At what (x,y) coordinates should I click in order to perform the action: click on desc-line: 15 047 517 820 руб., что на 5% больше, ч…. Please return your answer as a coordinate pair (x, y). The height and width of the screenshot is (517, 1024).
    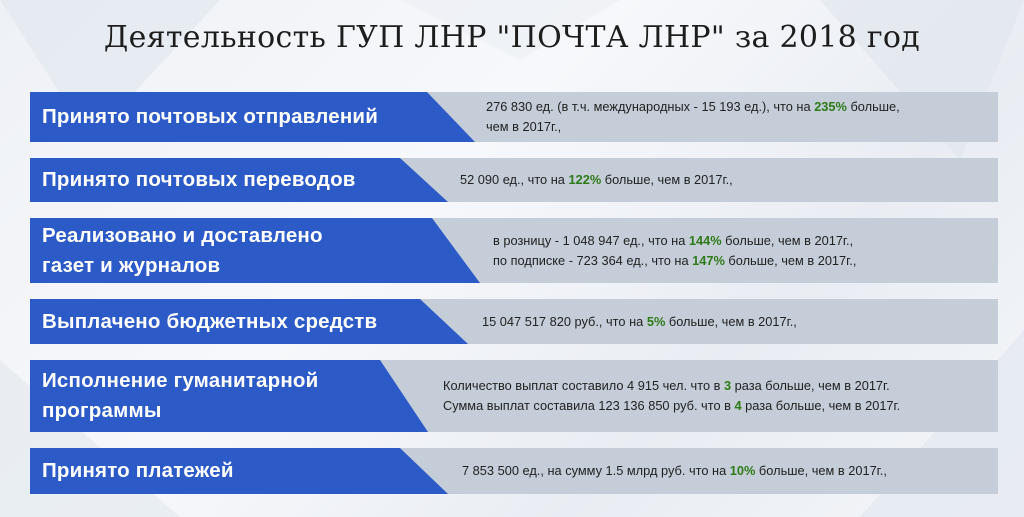
    Looking at the image, I should click on (639, 321).